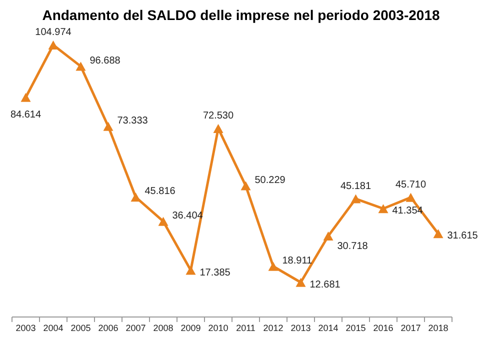 This screenshot has height=337, width=482. Describe the element at coordinates (53, 32) in the screenshot. I see `data-label: 104.974` at that location.